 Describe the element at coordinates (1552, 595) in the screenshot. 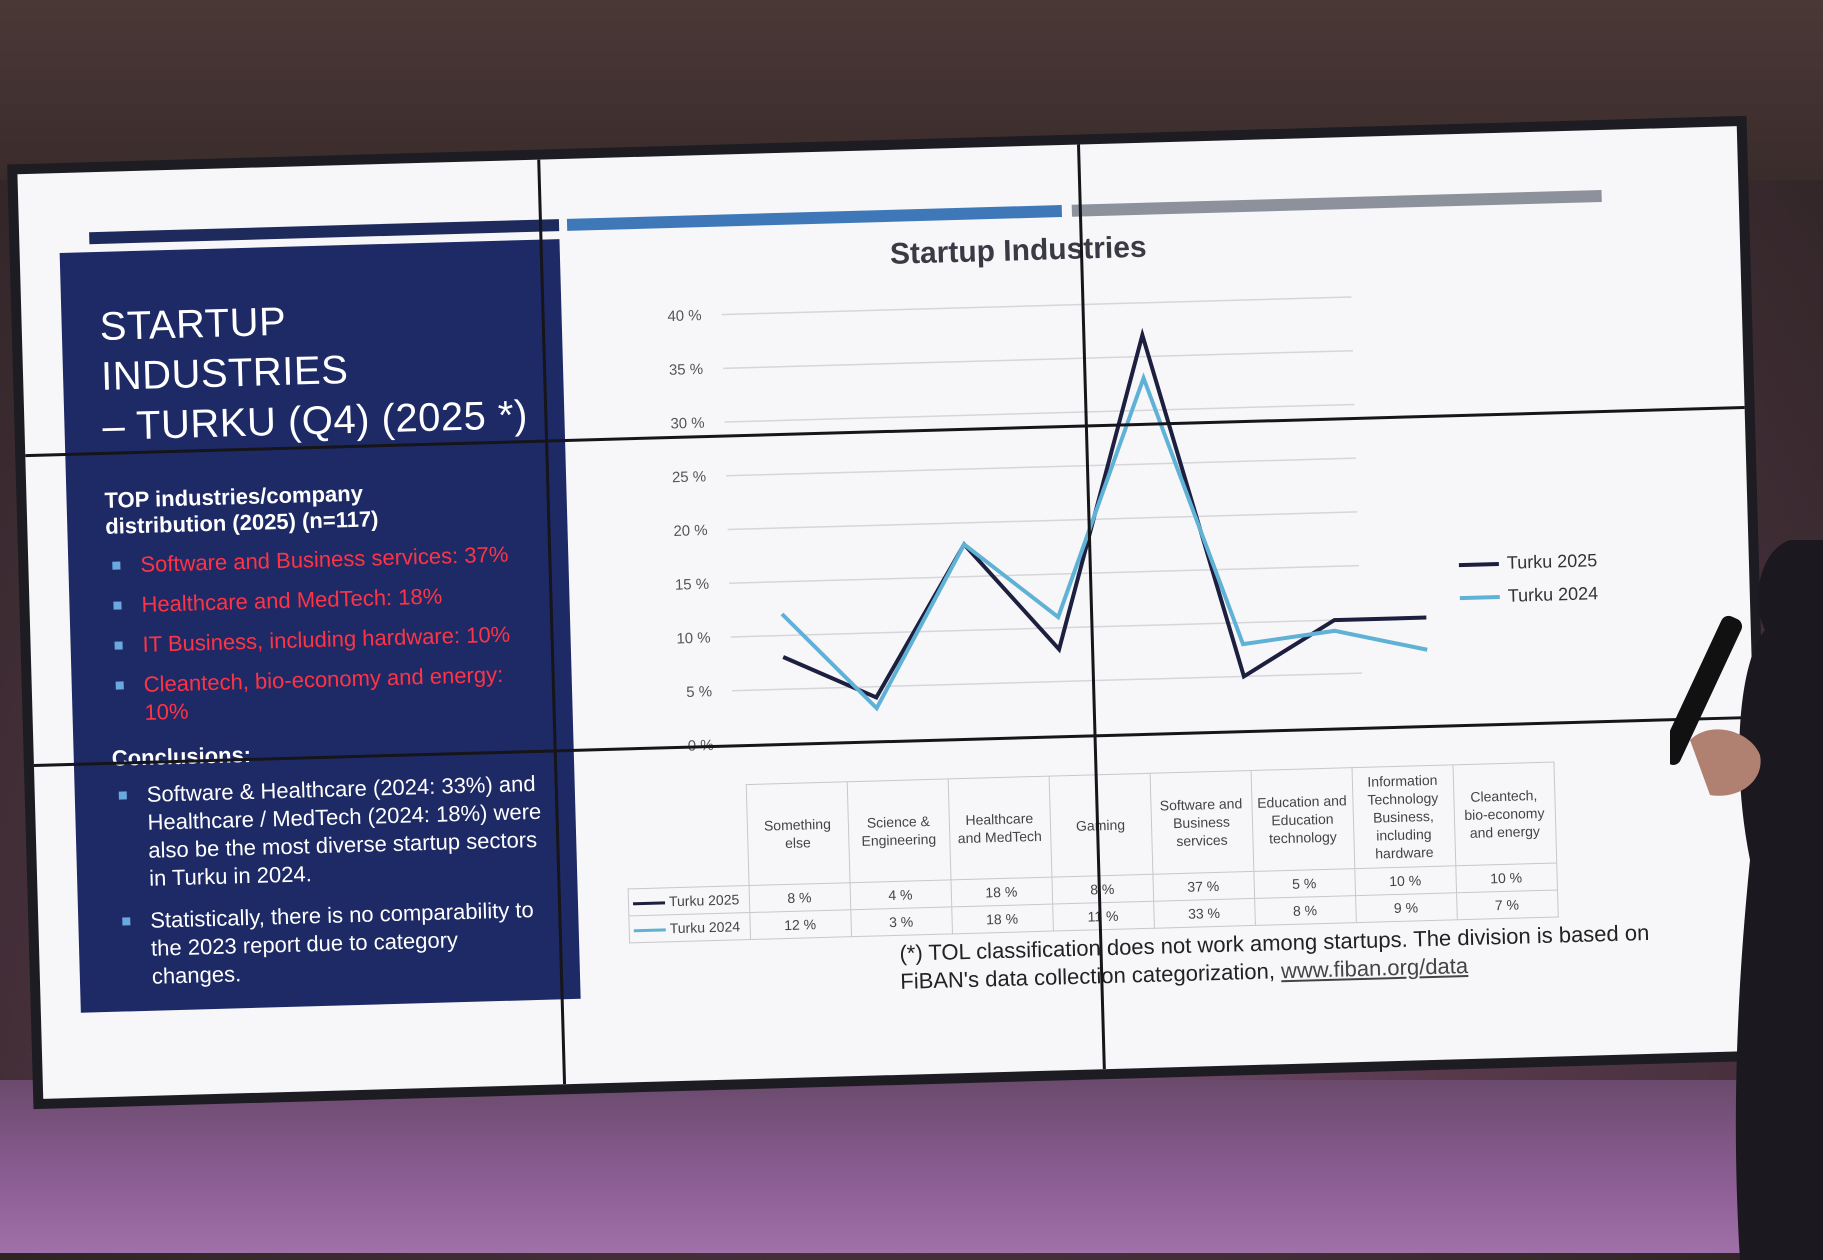

I see `legend-label: Turku 2024` at that location.